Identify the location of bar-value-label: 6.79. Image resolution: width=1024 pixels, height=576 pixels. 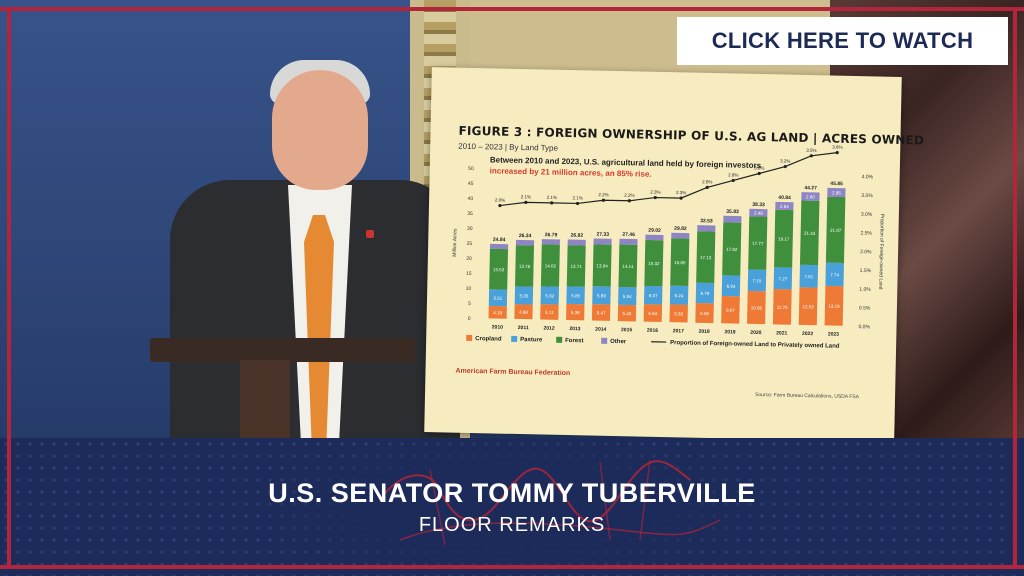
(705, 293).